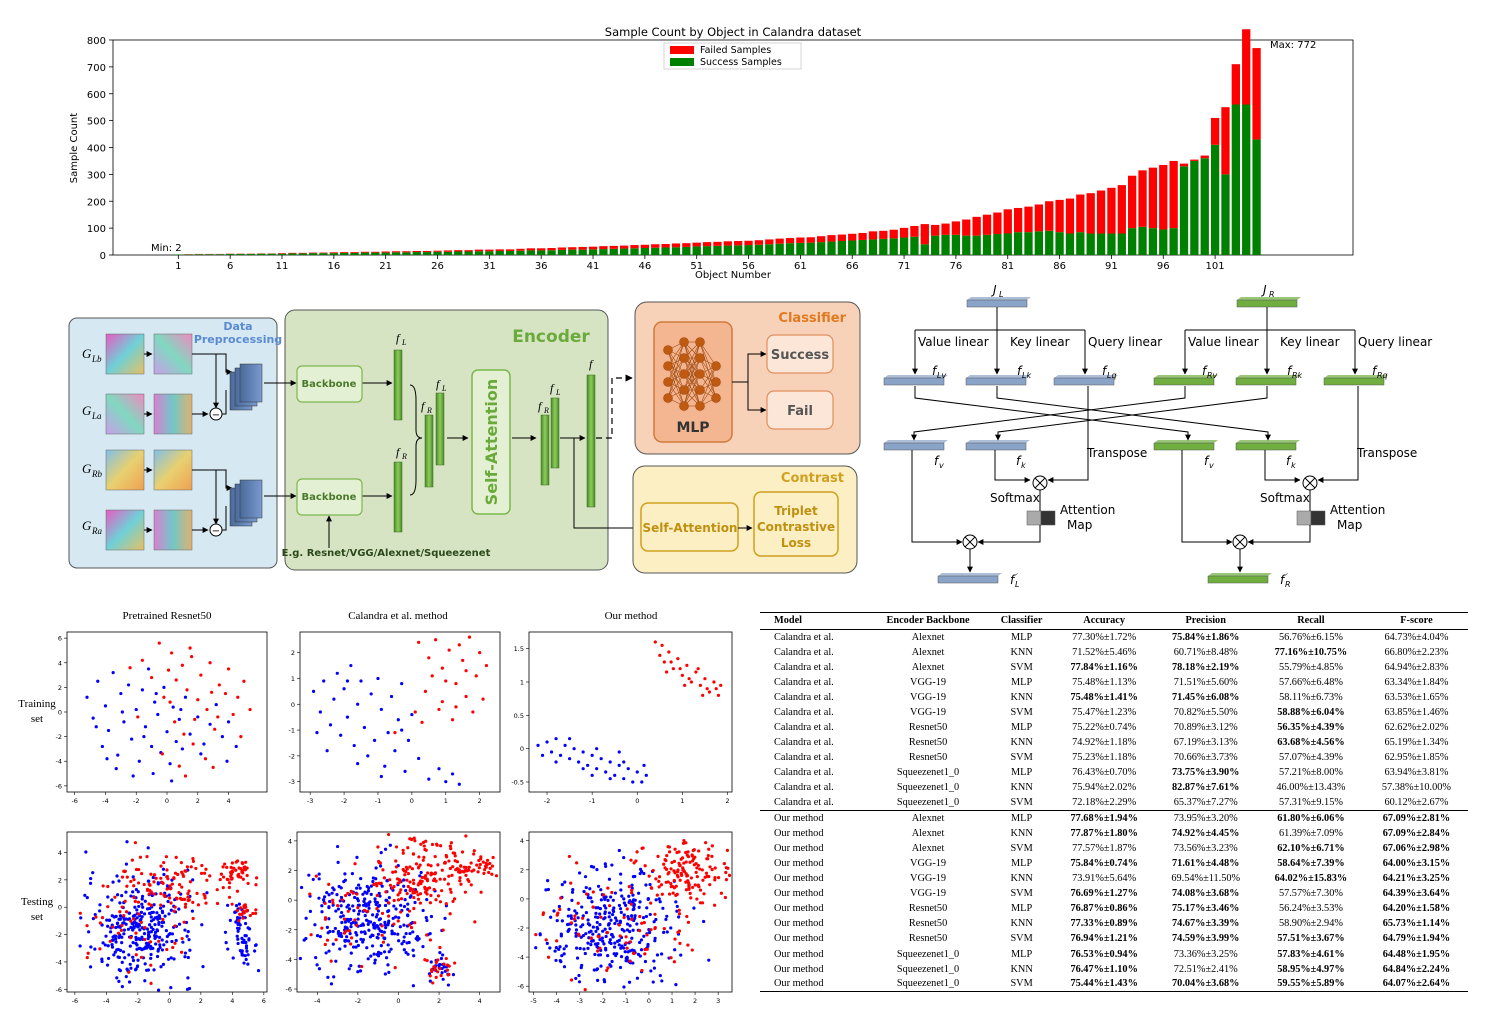 Image resolution: width=1486 pixels, height=1019 pixels. I want to click on scatter-x-tick-label: -2, so click(358, 1001).